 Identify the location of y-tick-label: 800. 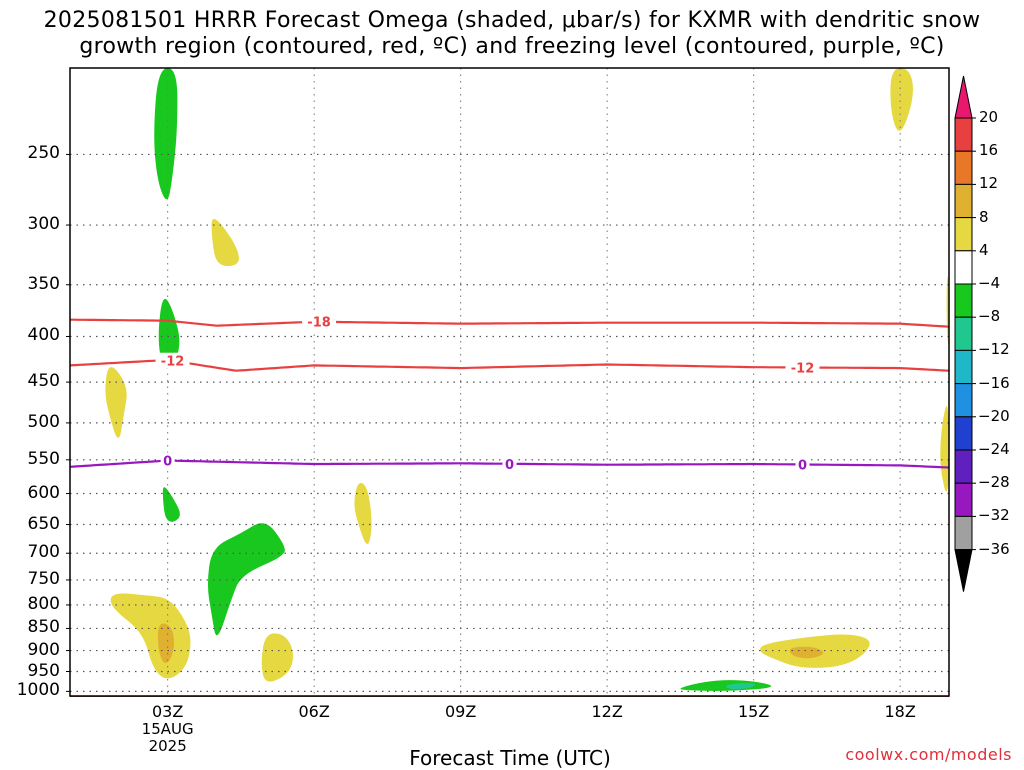
(43, 603).